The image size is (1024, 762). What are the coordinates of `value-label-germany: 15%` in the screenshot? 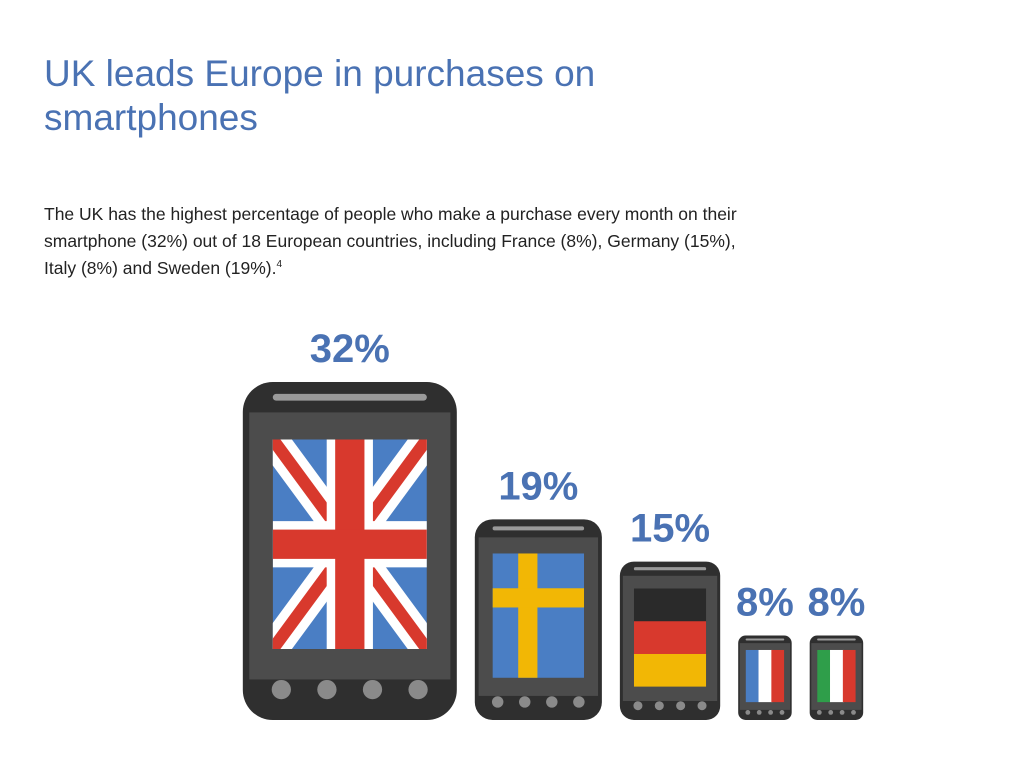 It's located at (670, 529).